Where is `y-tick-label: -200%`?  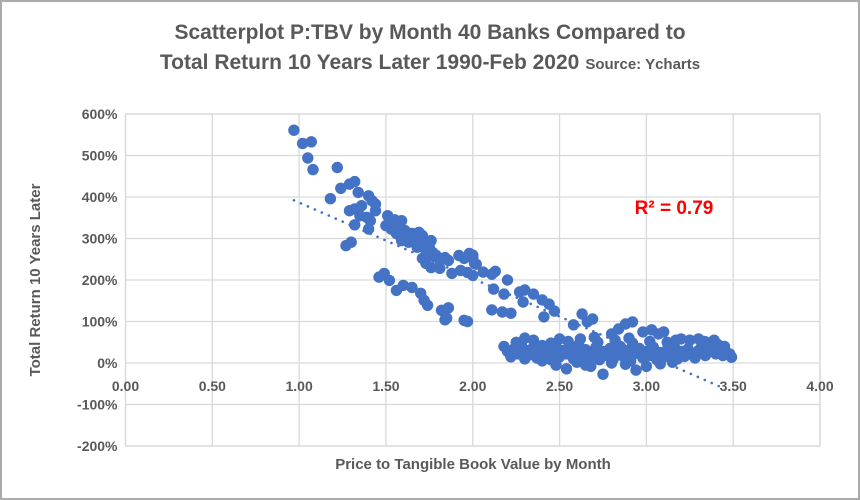 y-tick-label: -200% is located at coordinates (97, 446).